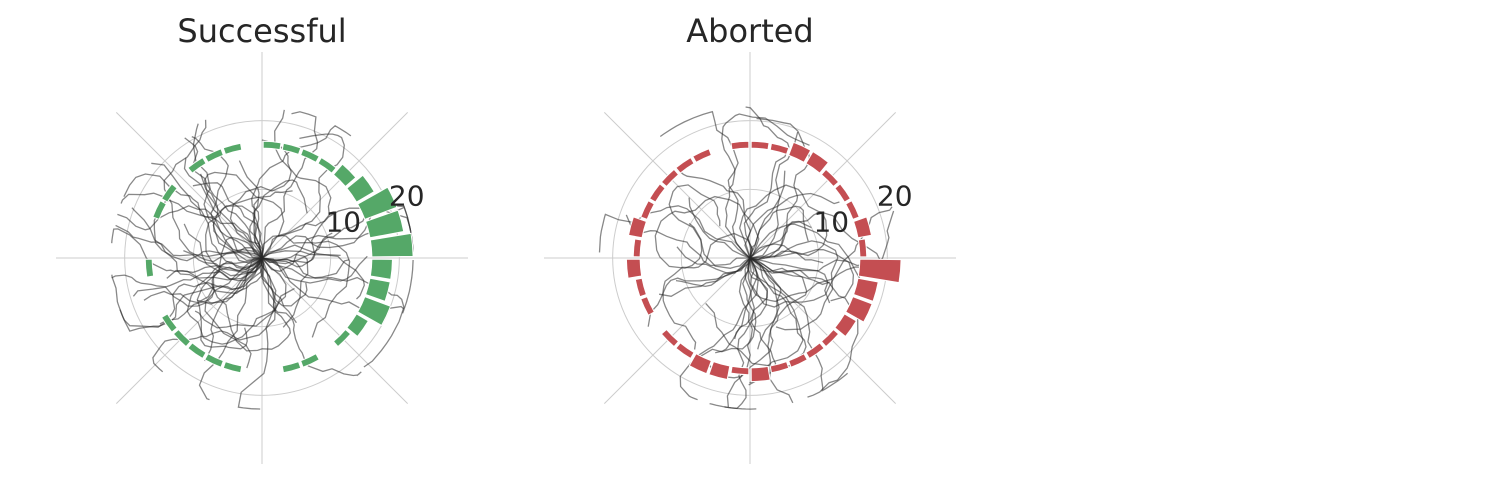 Image resolution: width=1500 pixels, height=500 pixels. I want to click on panel-title-aborted: Aborted, so click(750, 31).